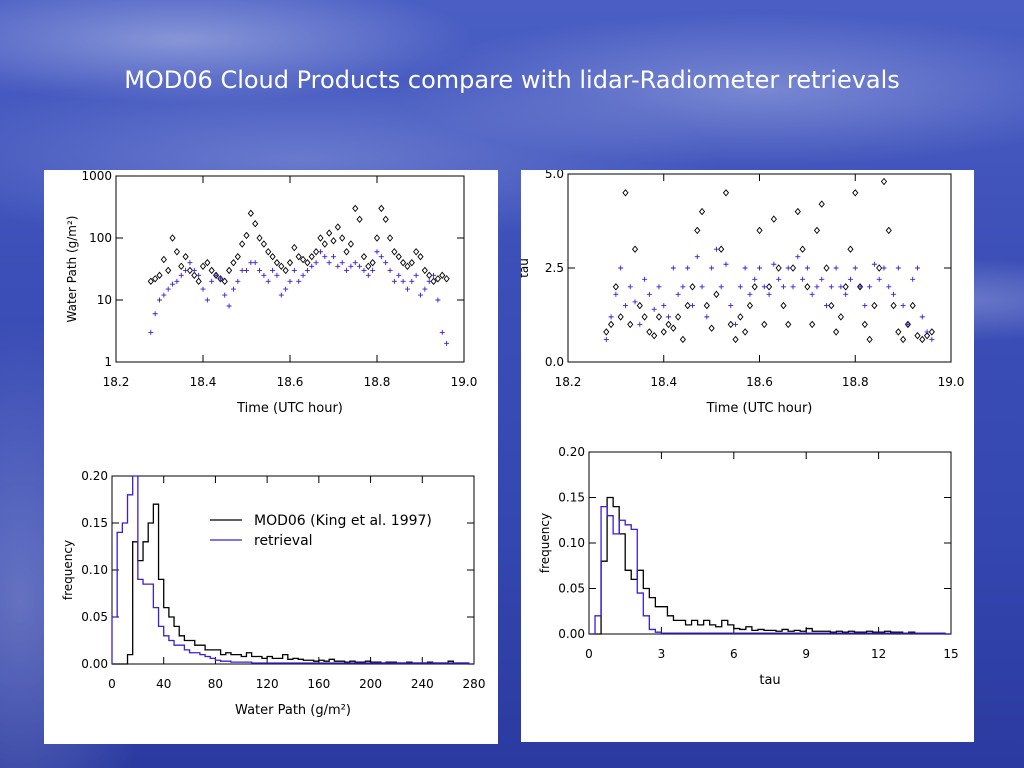 The width and height of the screenshot is (1024, 768). What do you see at coordinates (215, 684) in the screenshot?
I see `x-tick-label: 80` at bounding box center [215, 684].